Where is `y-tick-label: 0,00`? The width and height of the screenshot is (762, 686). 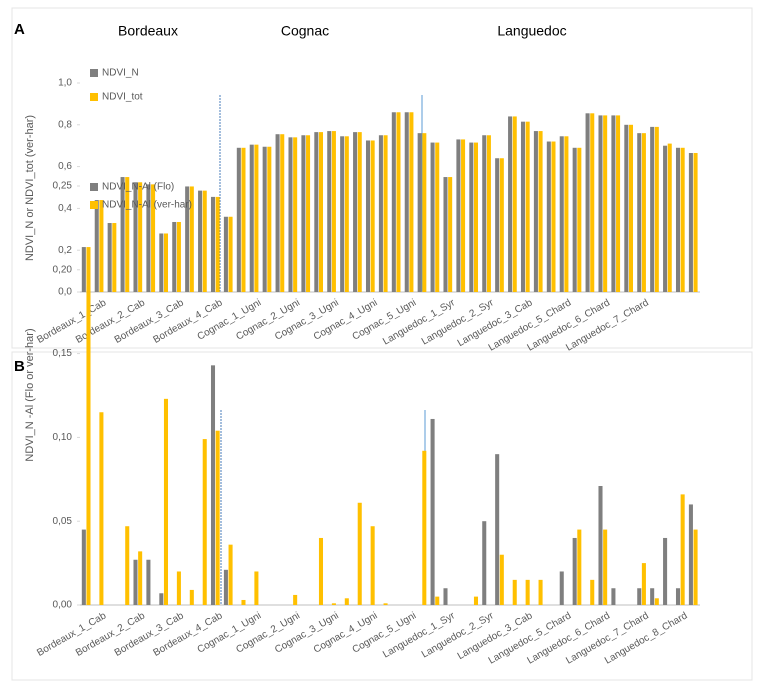
y-tick-label: 0,00 is located at coordinates (63, 605).